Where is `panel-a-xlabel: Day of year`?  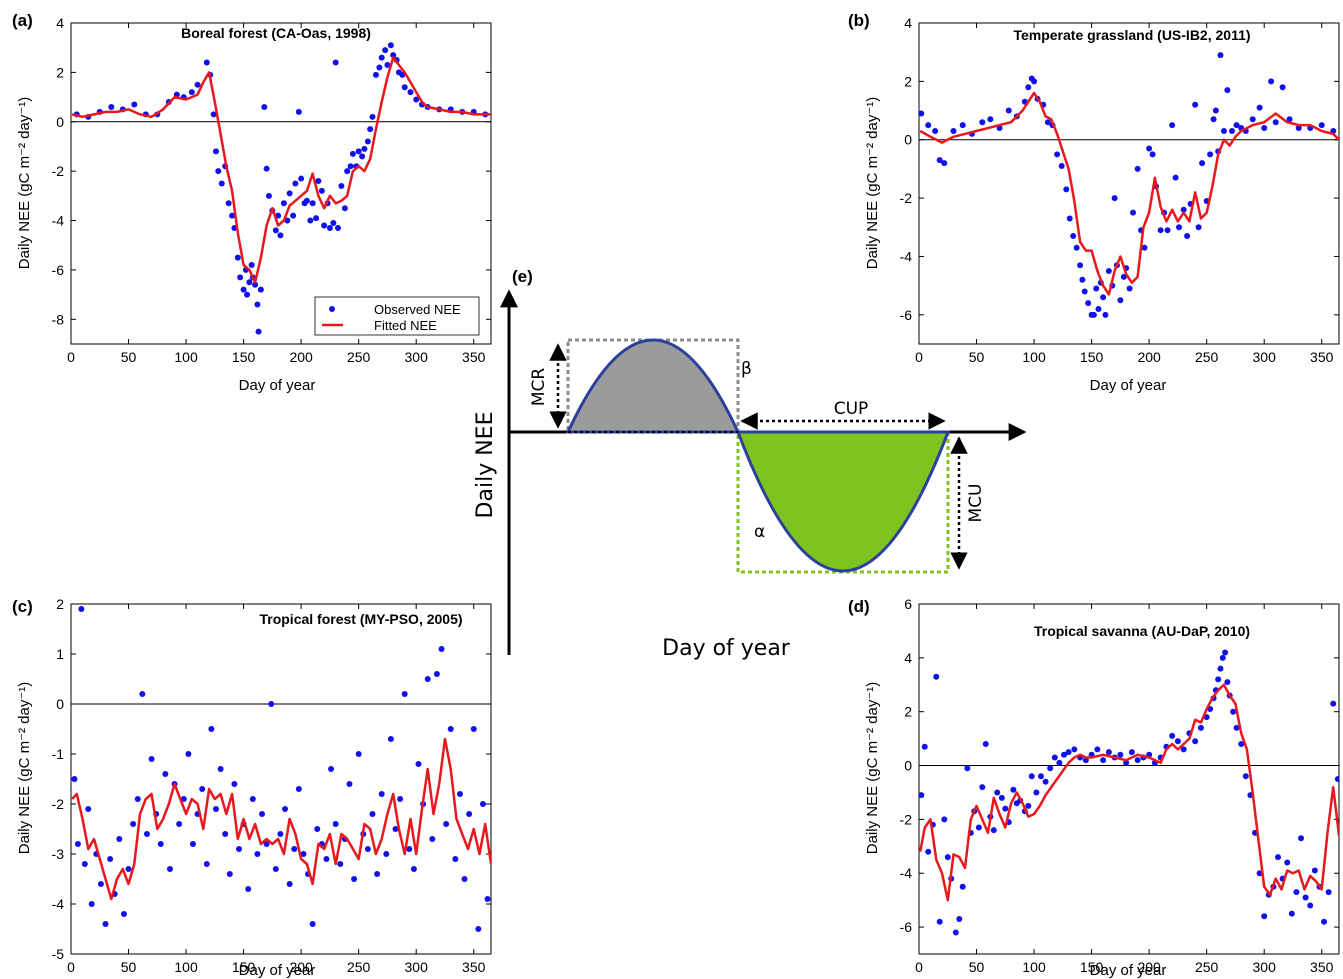
panel-a-xlabel: Day of year is located at coordinates (277, 385).